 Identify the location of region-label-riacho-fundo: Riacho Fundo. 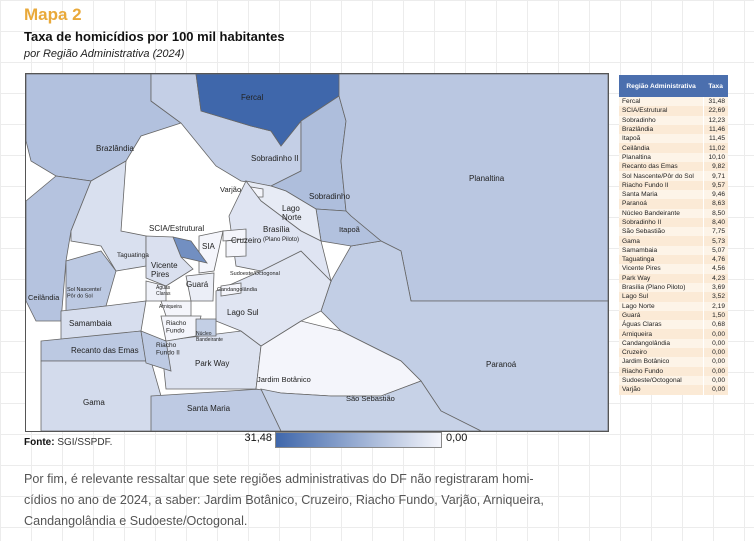
(176, 327).